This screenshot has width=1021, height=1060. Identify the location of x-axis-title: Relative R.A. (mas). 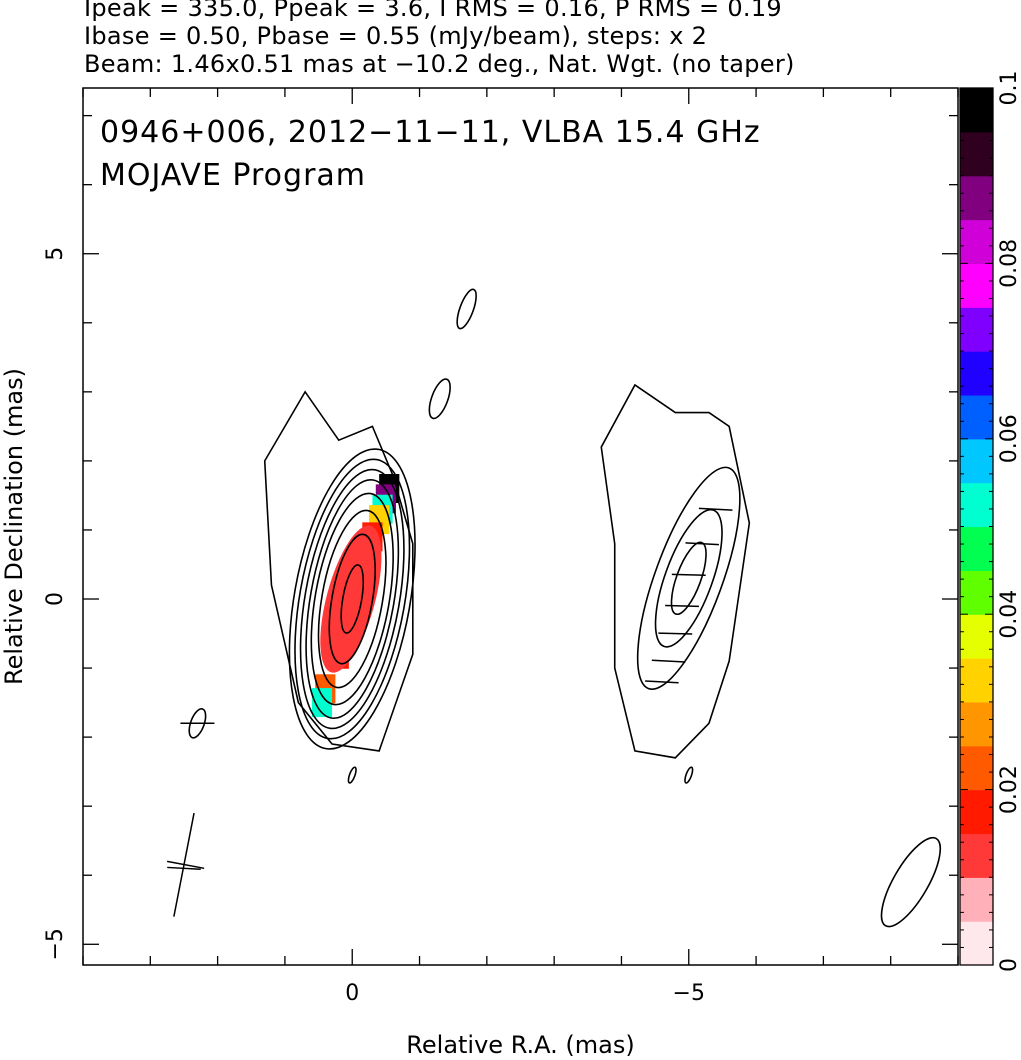
(520, 1045).